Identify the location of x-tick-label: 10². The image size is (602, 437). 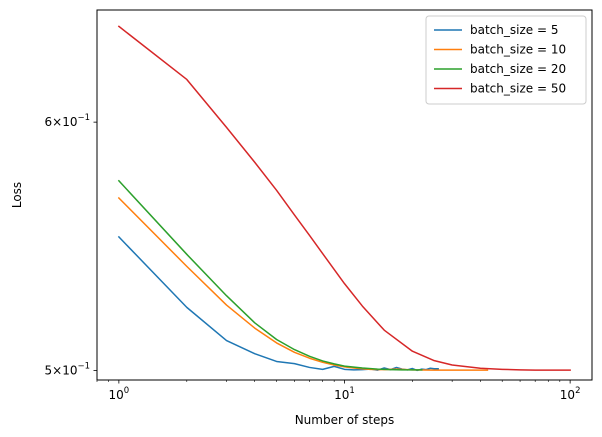
(570, 394).